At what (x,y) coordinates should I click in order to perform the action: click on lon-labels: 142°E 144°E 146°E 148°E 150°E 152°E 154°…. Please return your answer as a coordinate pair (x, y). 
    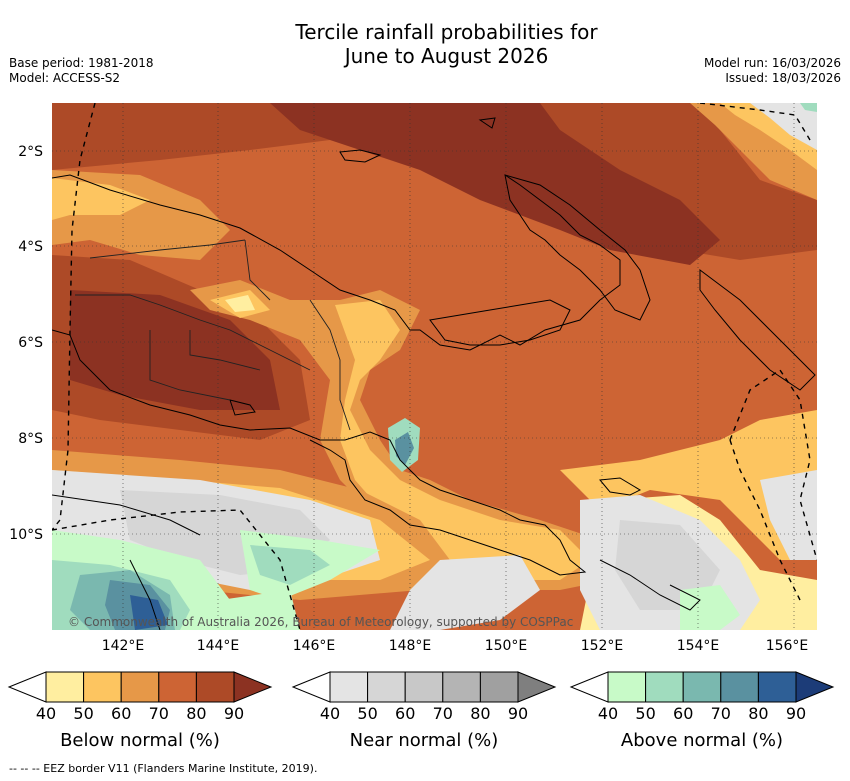
    Looking at the image, I should click on (455, 646).